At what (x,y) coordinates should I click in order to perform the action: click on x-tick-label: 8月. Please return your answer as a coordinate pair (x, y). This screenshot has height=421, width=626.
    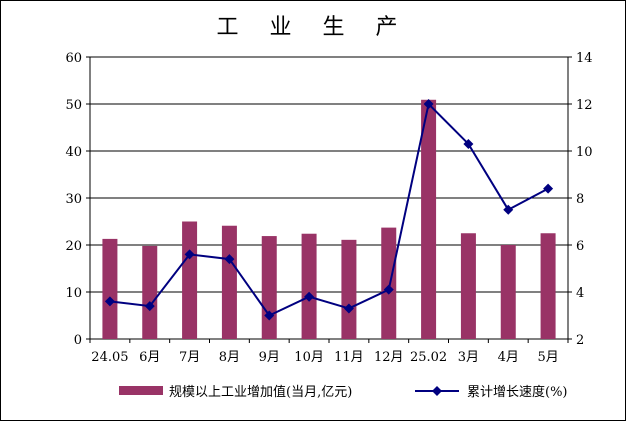
    Looking at the image, I should click on (229, 357).